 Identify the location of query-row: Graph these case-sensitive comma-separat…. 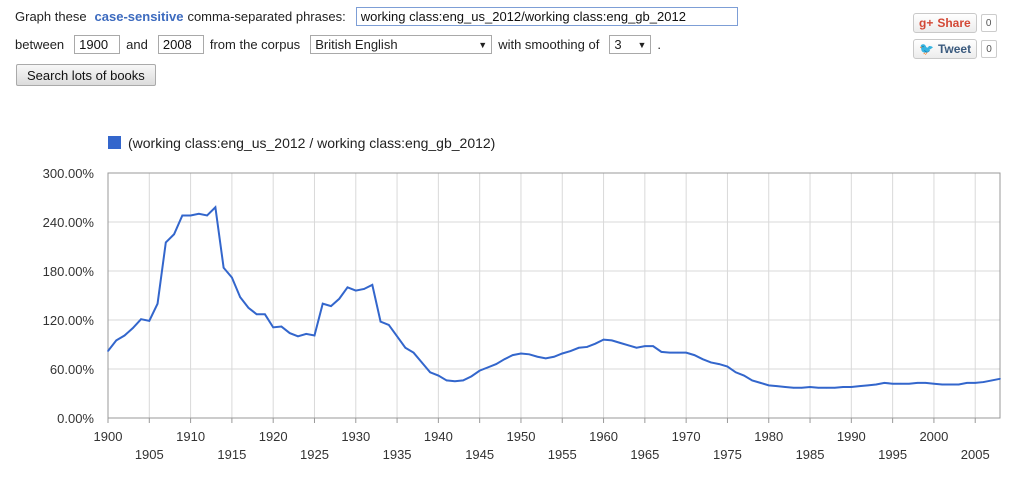
(376, 16).